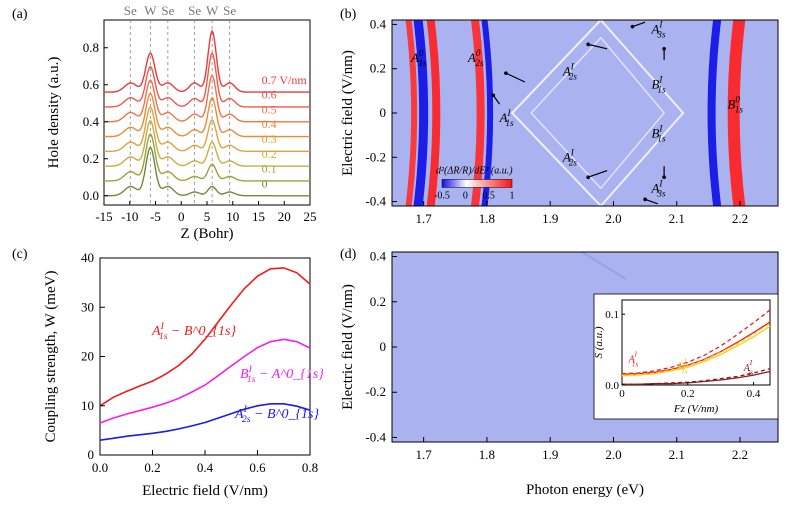 Image resolution: width=790 pixels, height=512 pixels. I want to click on atom-label-2: Se, so click(167, 10).